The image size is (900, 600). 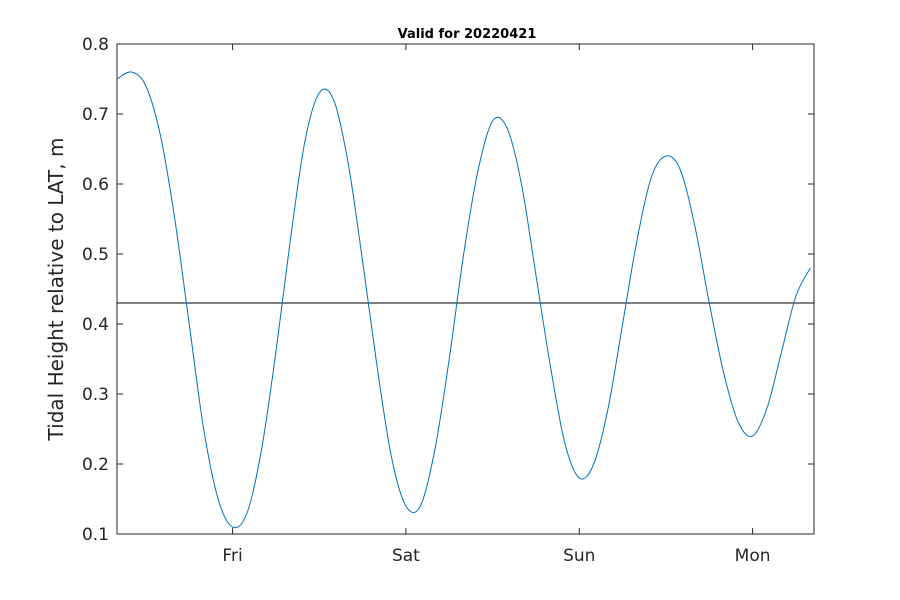 I want to click on y-tick-label: 0.2, so click(x=95, y=465).